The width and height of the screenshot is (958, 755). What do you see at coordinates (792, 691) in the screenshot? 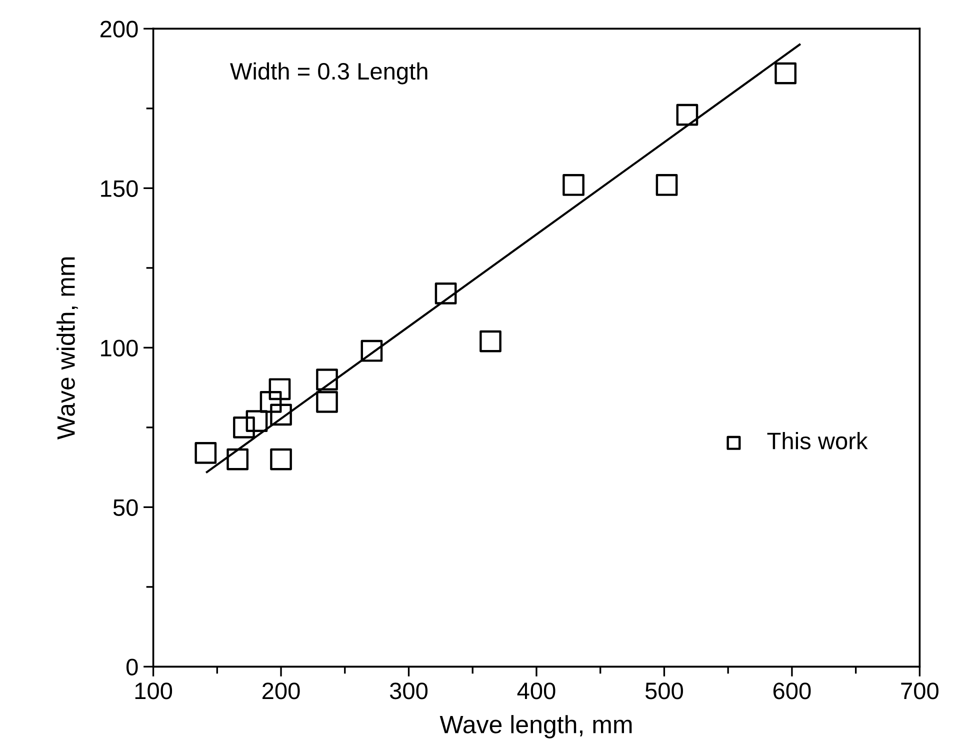
I see `x-tick-label: 600` at bounding box center [792, 691].